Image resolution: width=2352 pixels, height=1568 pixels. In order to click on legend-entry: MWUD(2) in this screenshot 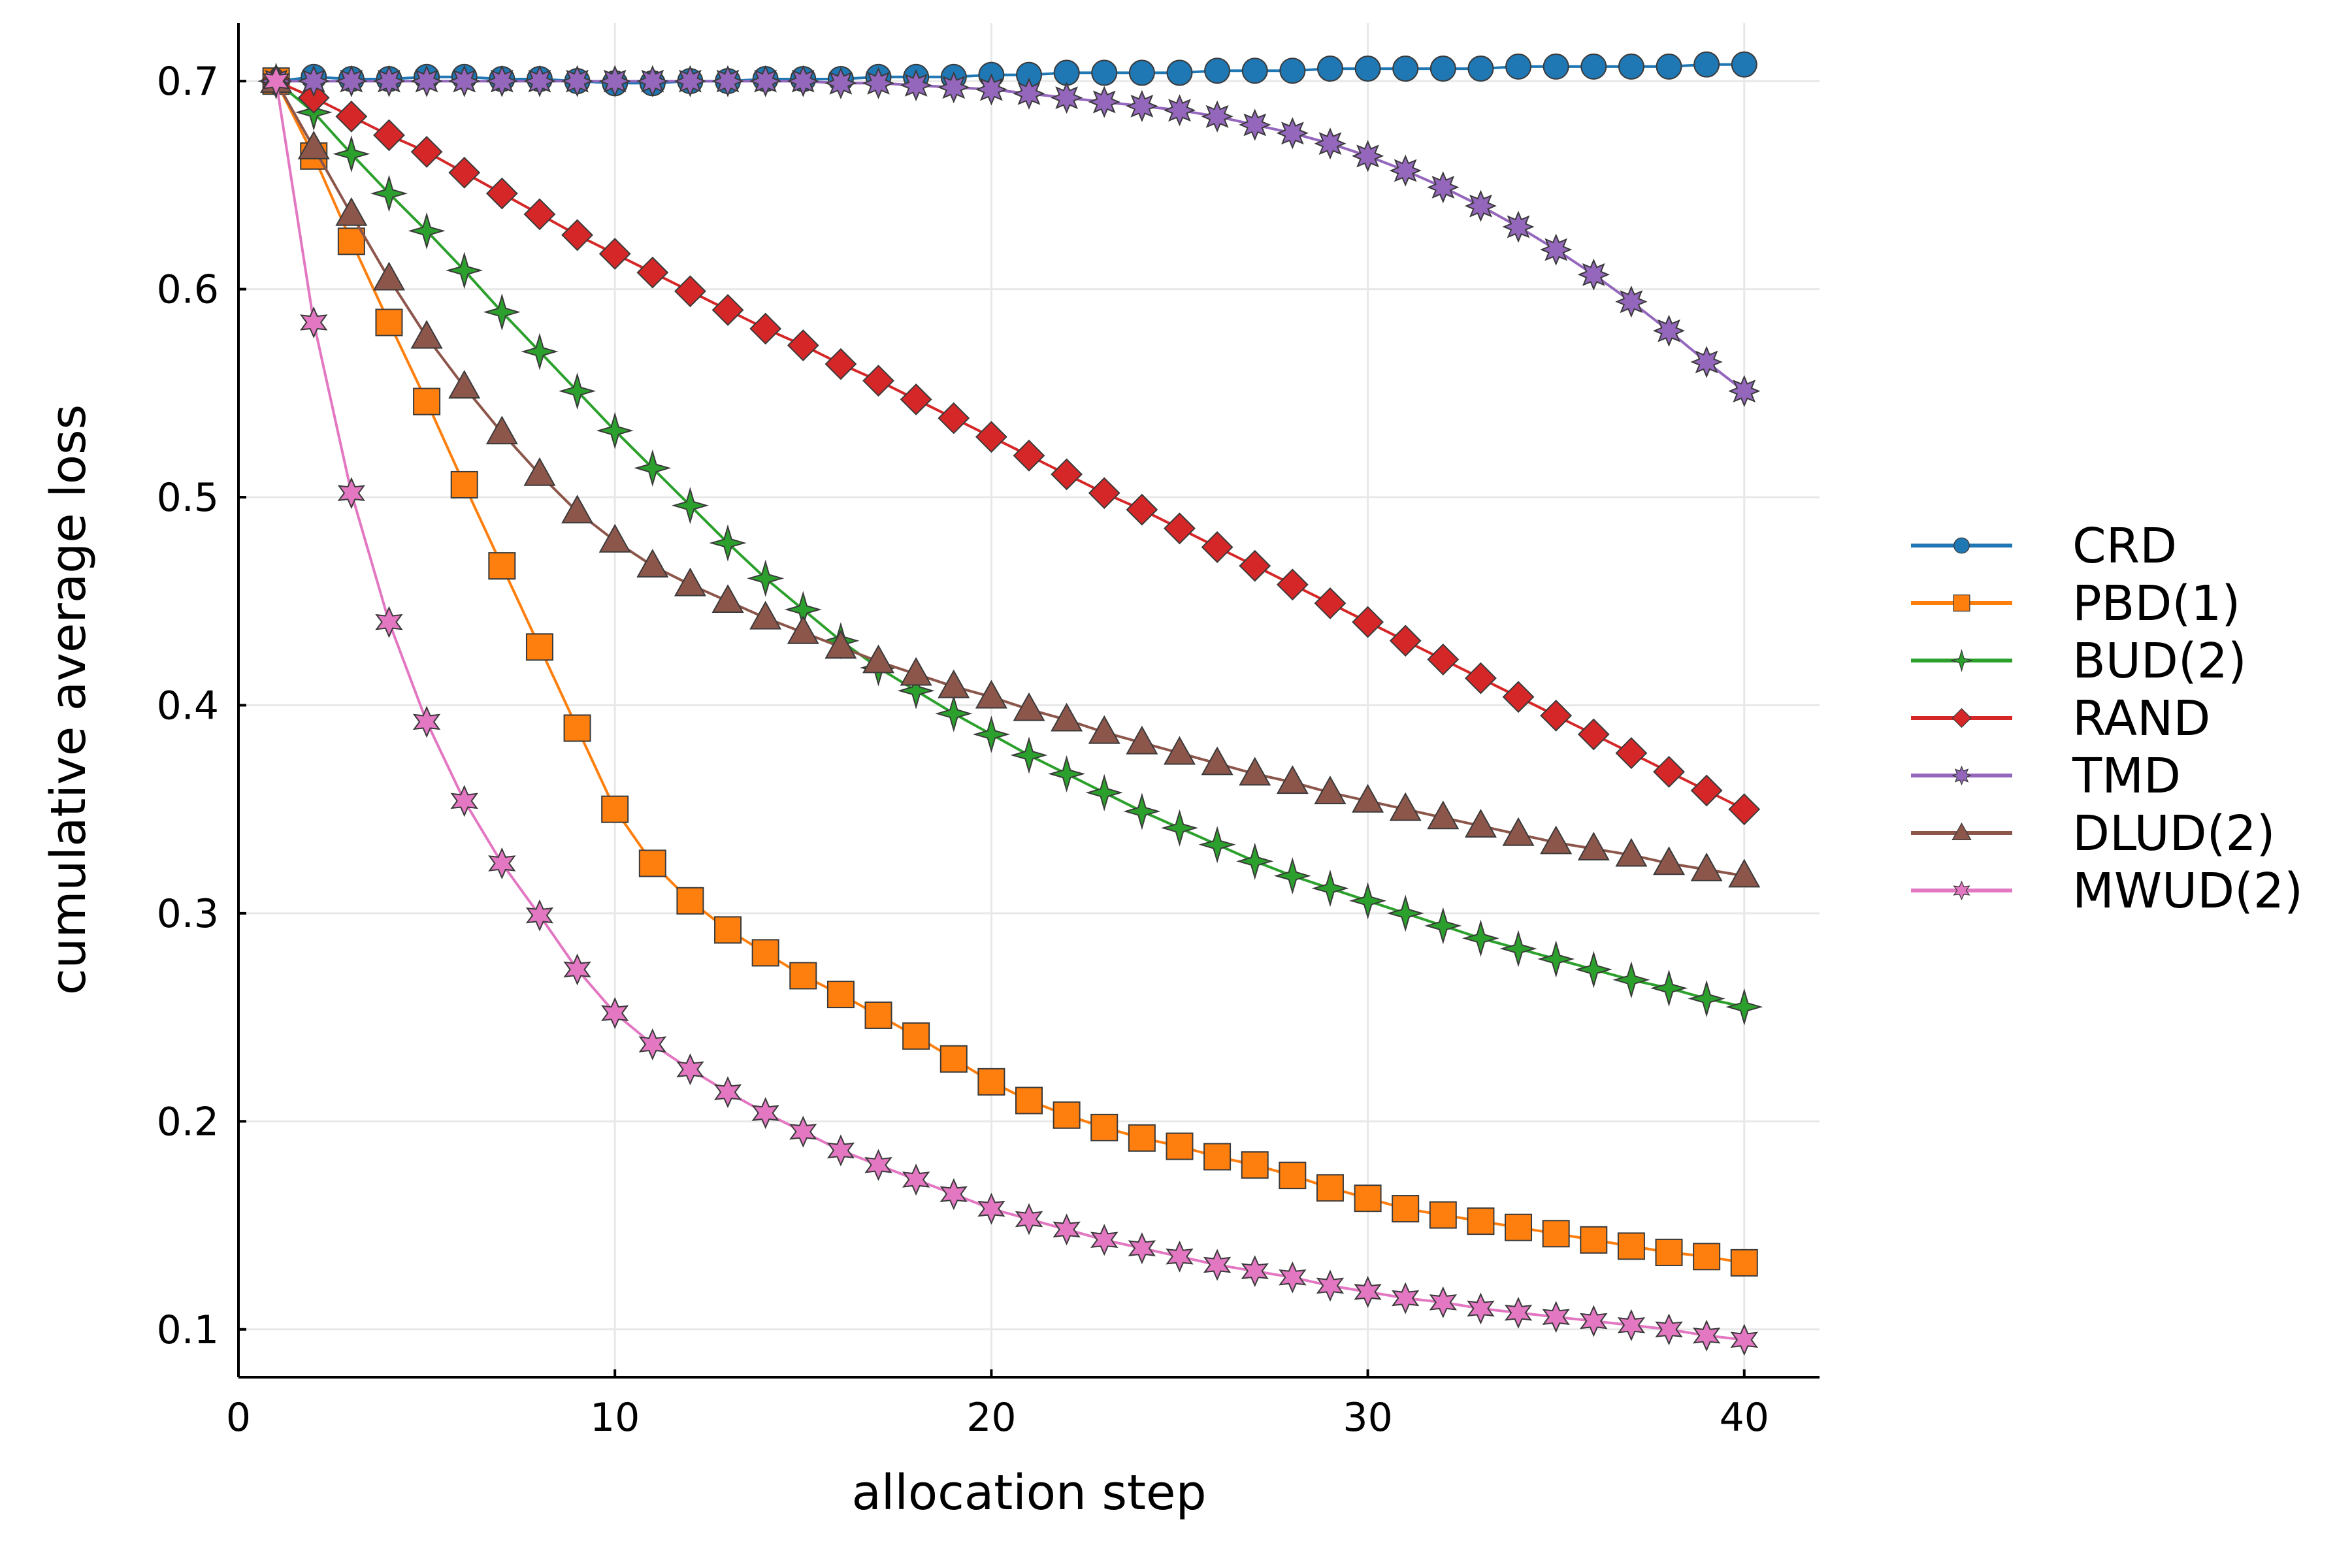, I will do `click(2107, 891)`.